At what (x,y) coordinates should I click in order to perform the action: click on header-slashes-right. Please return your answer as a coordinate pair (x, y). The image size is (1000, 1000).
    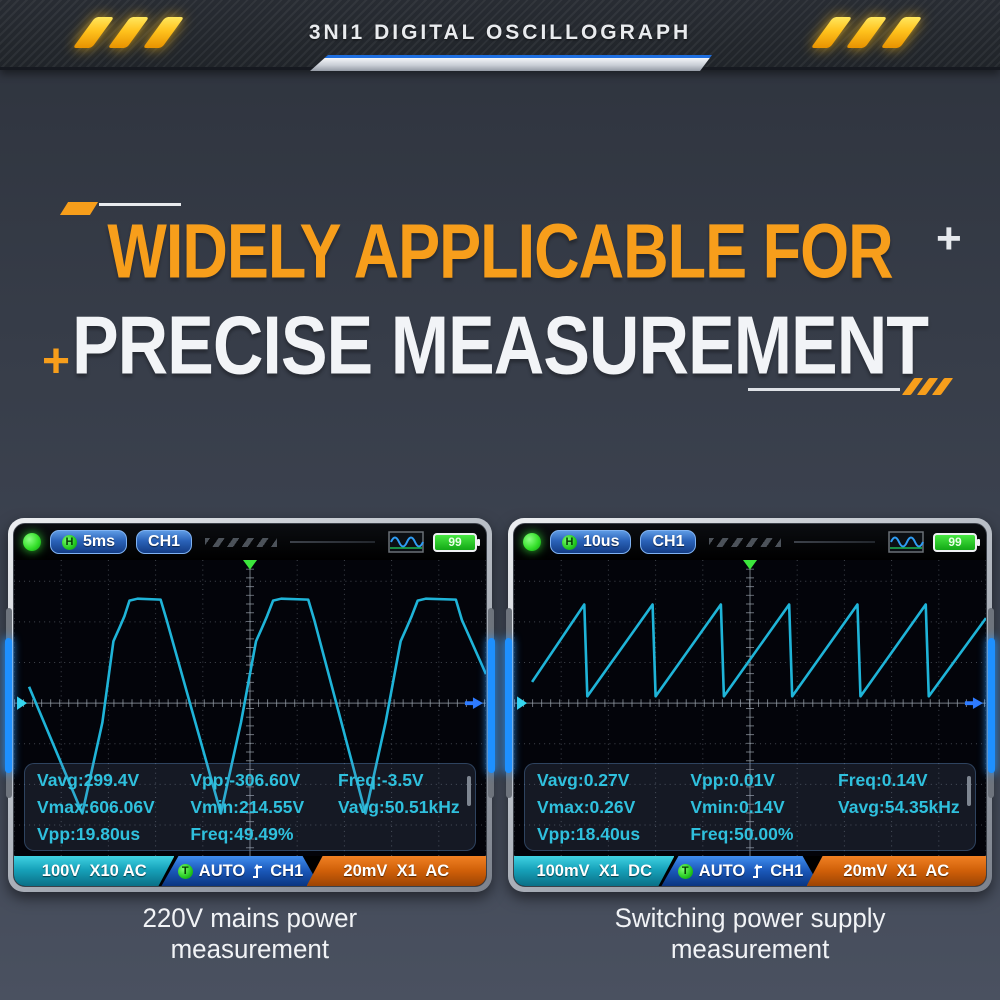
    Looking at the image, I should click on (866, 32).